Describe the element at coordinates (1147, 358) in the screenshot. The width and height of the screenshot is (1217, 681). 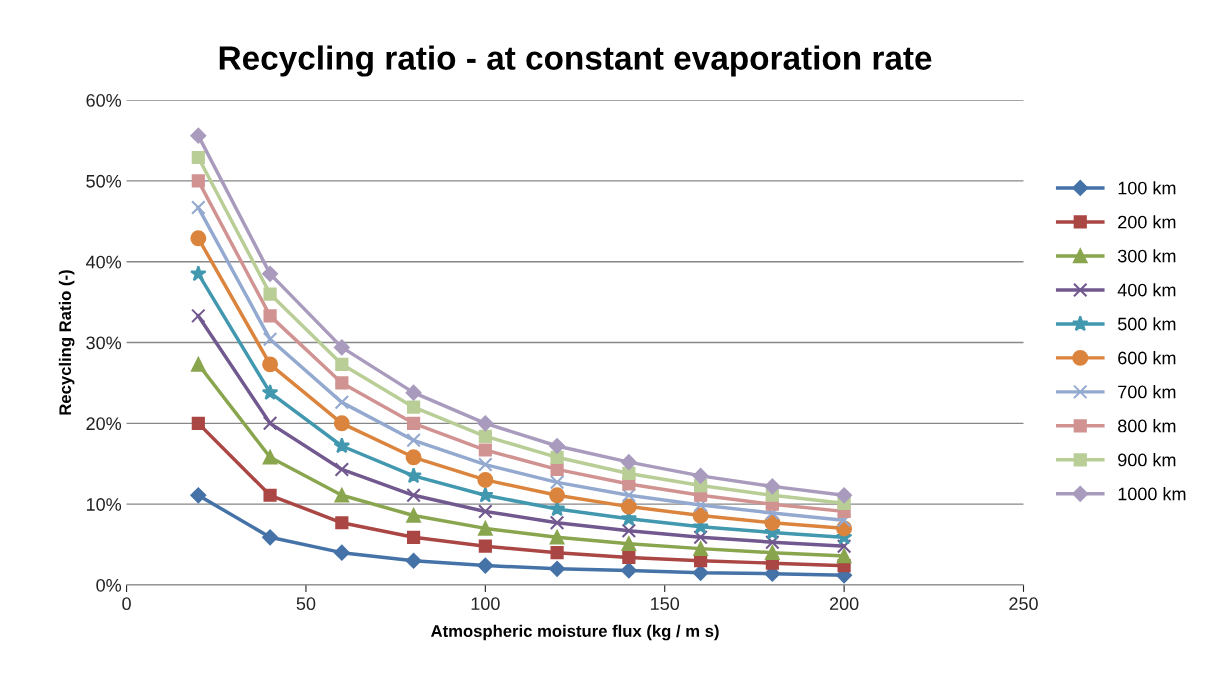
I see `legend-label: 600 km` at that location.